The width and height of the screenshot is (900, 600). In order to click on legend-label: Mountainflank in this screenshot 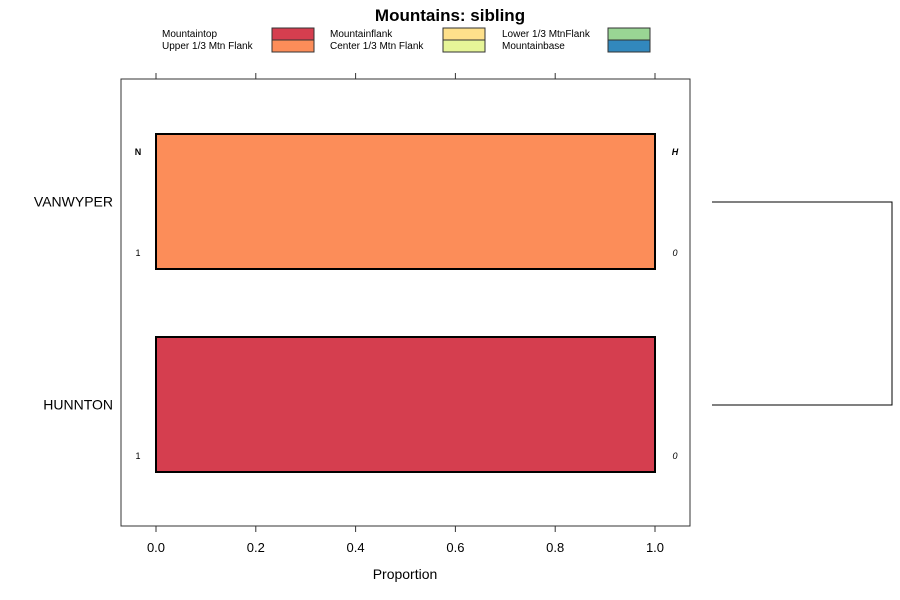, I will do `click(361, 34)`.